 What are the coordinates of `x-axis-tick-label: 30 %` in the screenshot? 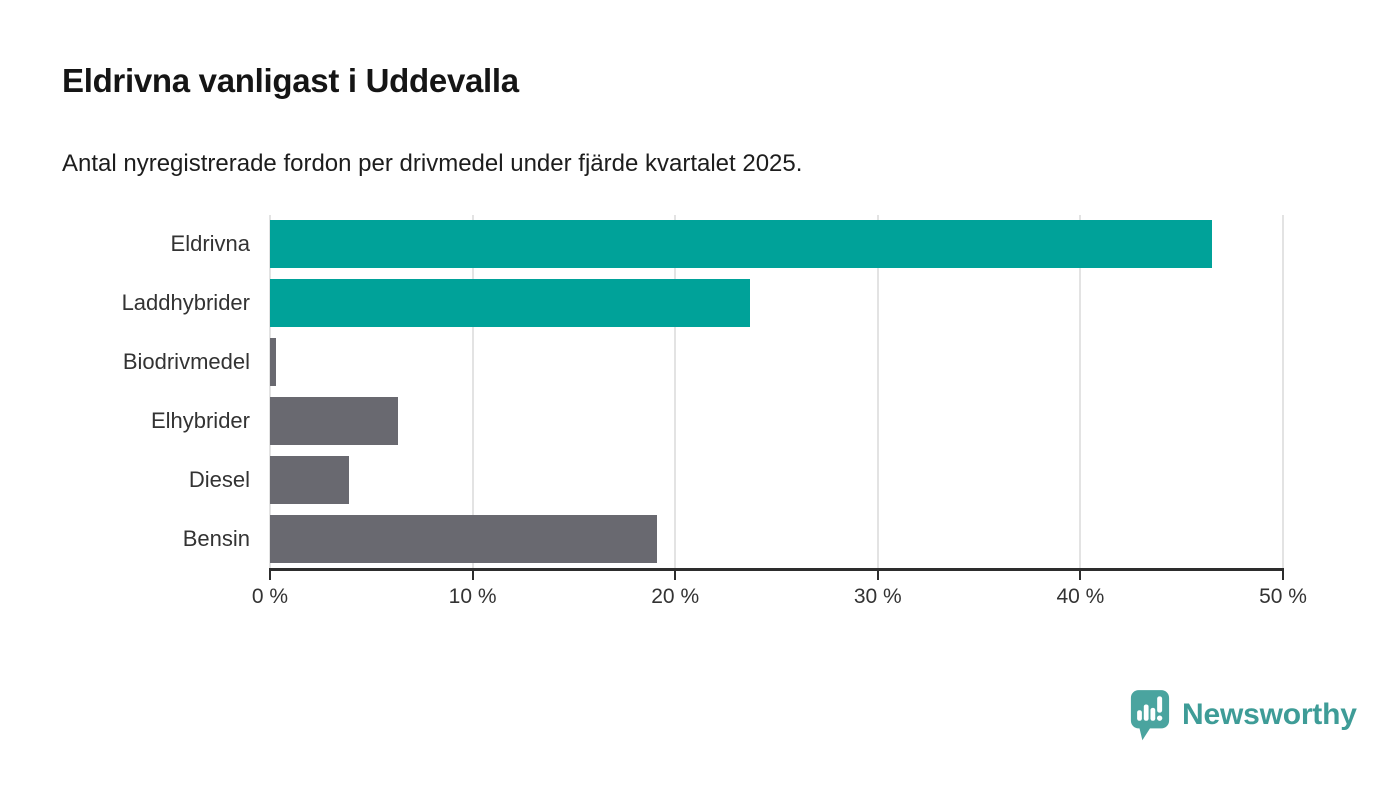 It's located at (877, 596).